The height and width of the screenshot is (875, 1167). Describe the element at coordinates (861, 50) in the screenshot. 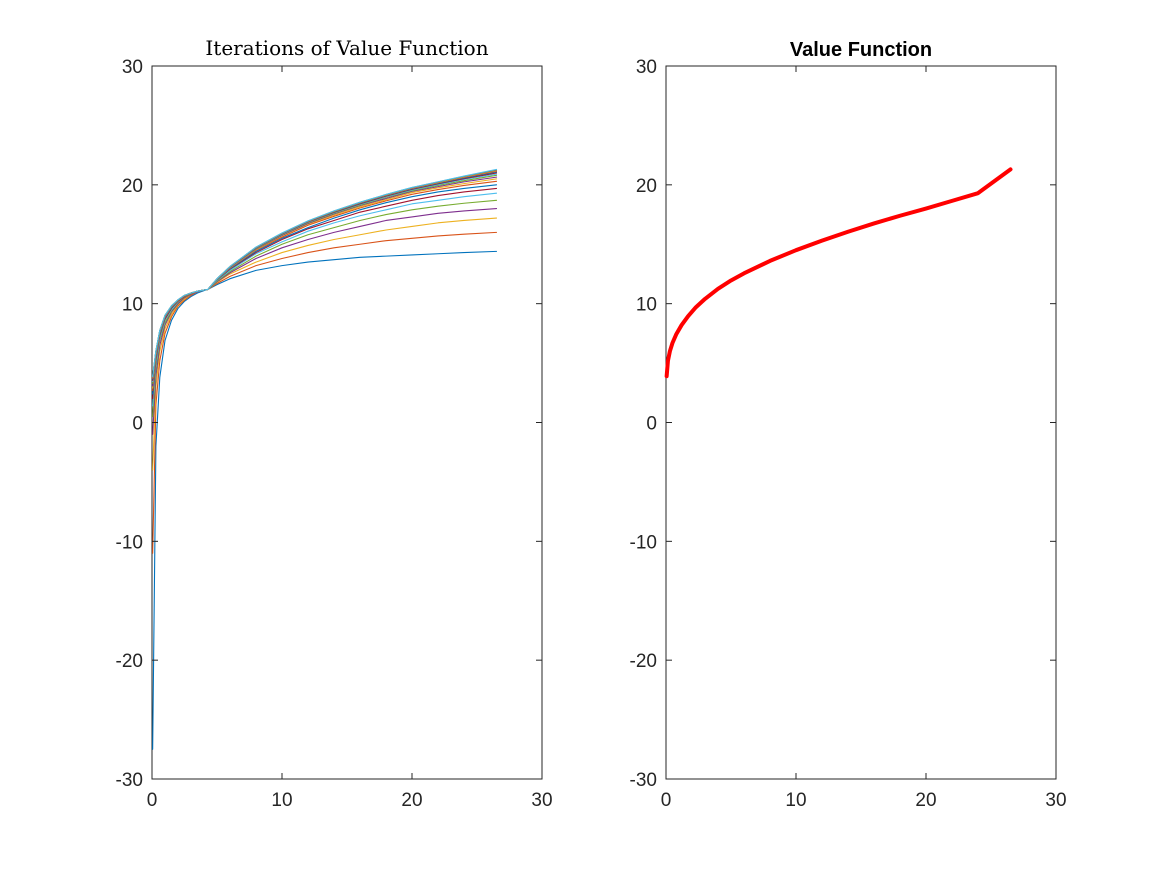

I see `right-chart-title: Value Function` at that location.